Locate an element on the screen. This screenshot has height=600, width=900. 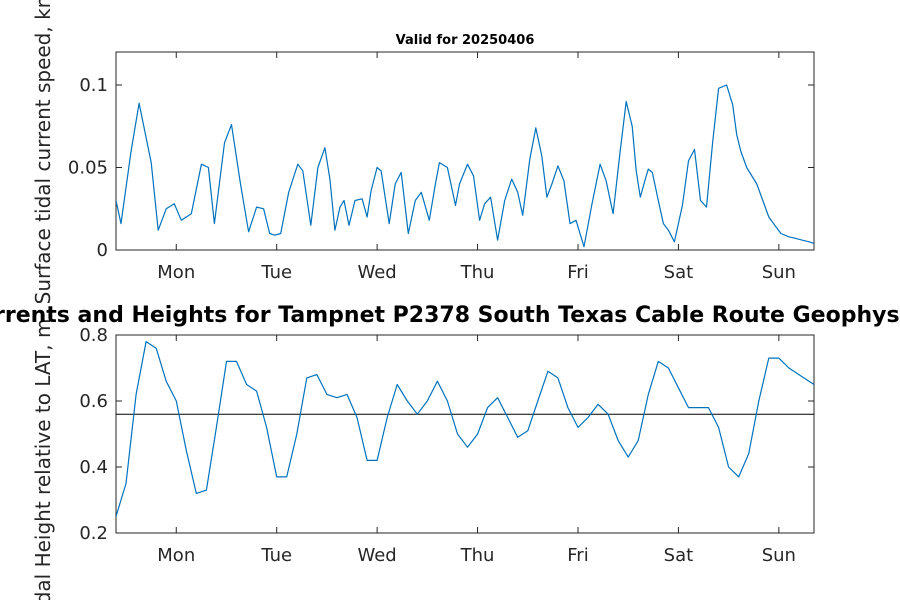
height-xtick-label: Tue is located at coordinates (276, 555).